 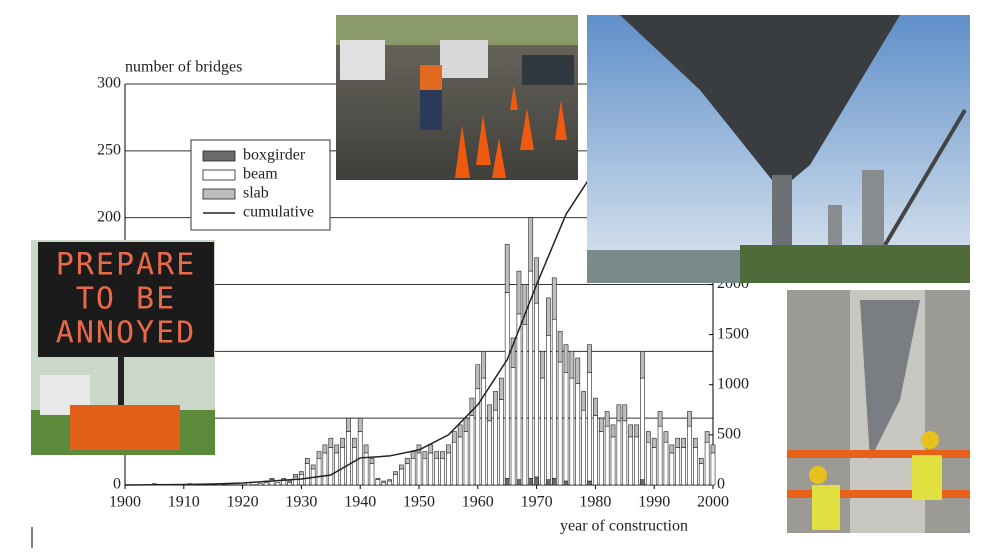 I want to click on x-tick-label: 1980, so click(x=595, y=502).